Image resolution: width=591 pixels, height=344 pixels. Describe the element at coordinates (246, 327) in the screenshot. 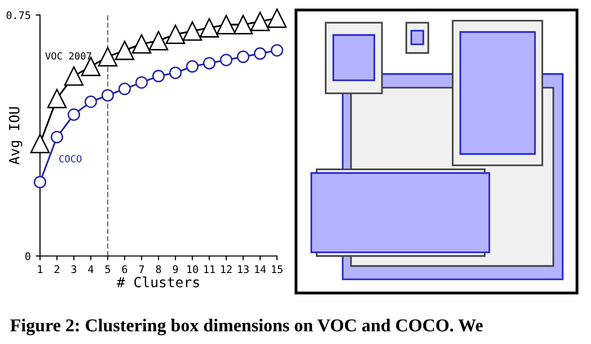

I see `caption: Figure 2: Clustering box dimensions on VOC and COCO. We` at that location.